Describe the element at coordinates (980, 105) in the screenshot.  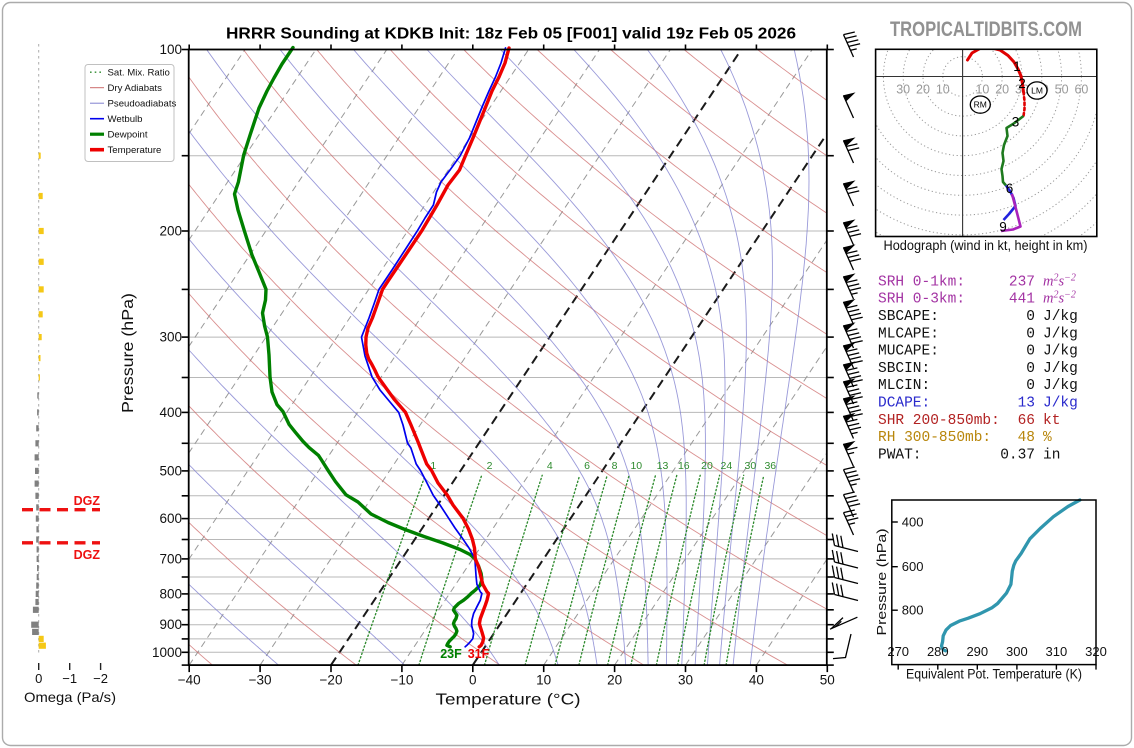
I see `svg-text: RM` at that location.